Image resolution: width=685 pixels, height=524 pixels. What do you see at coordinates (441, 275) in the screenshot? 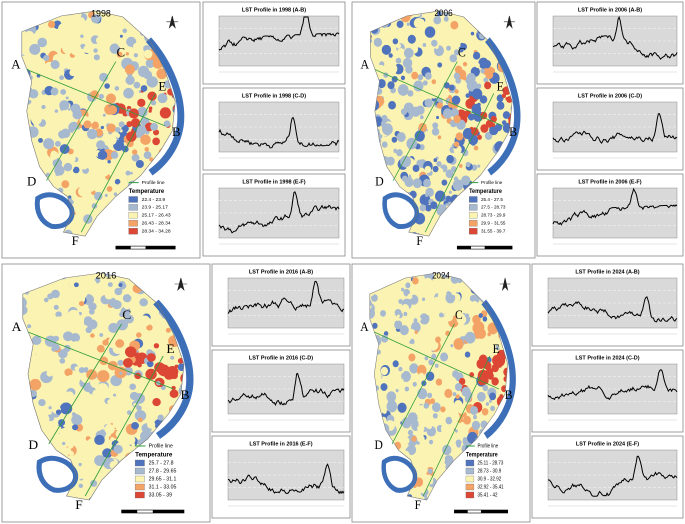
I see `map-year: 2024` at bounding box center [441, 275].